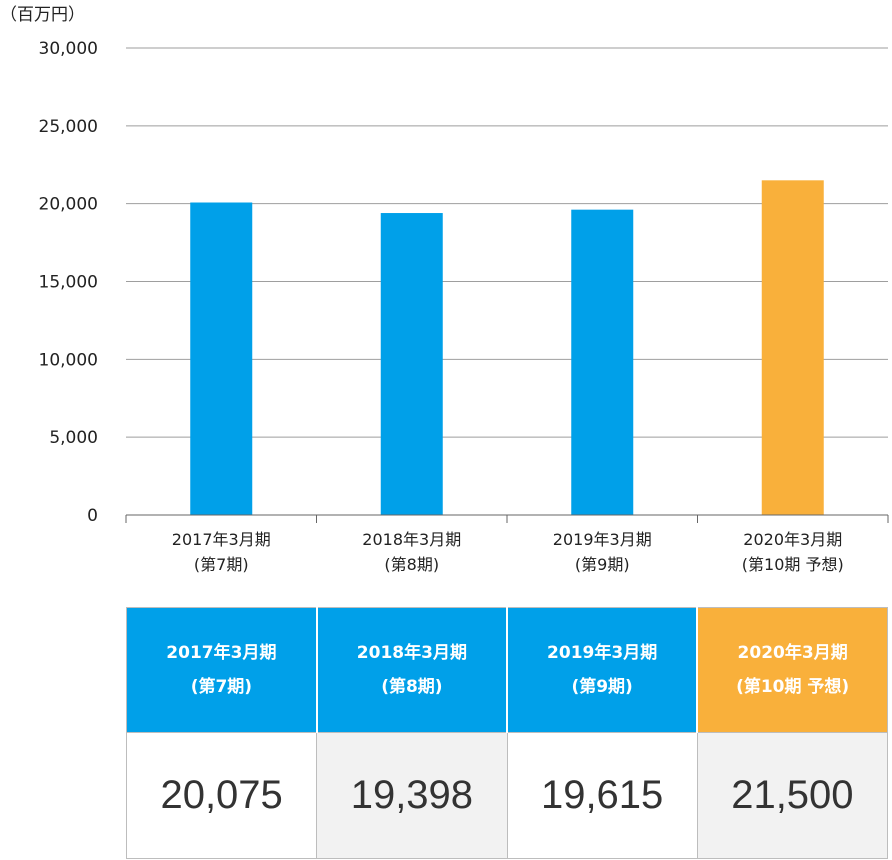 This screenshot has width=892, height=860. Describe the element at coordinates (68, 49) in the screenshot. I see `y-tick-label: 30,000` at that location.